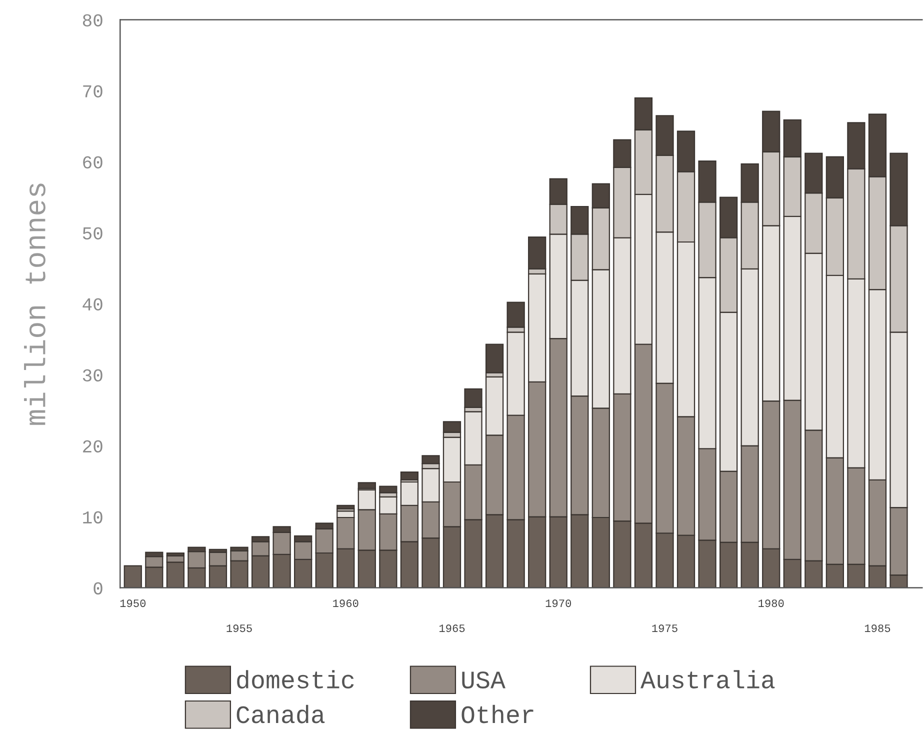 This screenshot has height=732, width=924. What do you see at coordinates (280, 714) in the screenshot?
I see `legend-label: Canada` at bounding box center [280, 714].